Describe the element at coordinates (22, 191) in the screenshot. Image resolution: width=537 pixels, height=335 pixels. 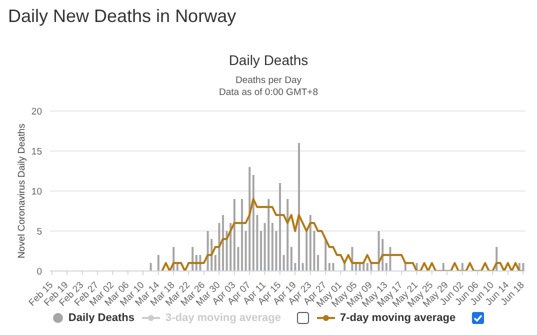
I see `y-axis-title: Novel Coronavirus Daily Deaths` at that location.